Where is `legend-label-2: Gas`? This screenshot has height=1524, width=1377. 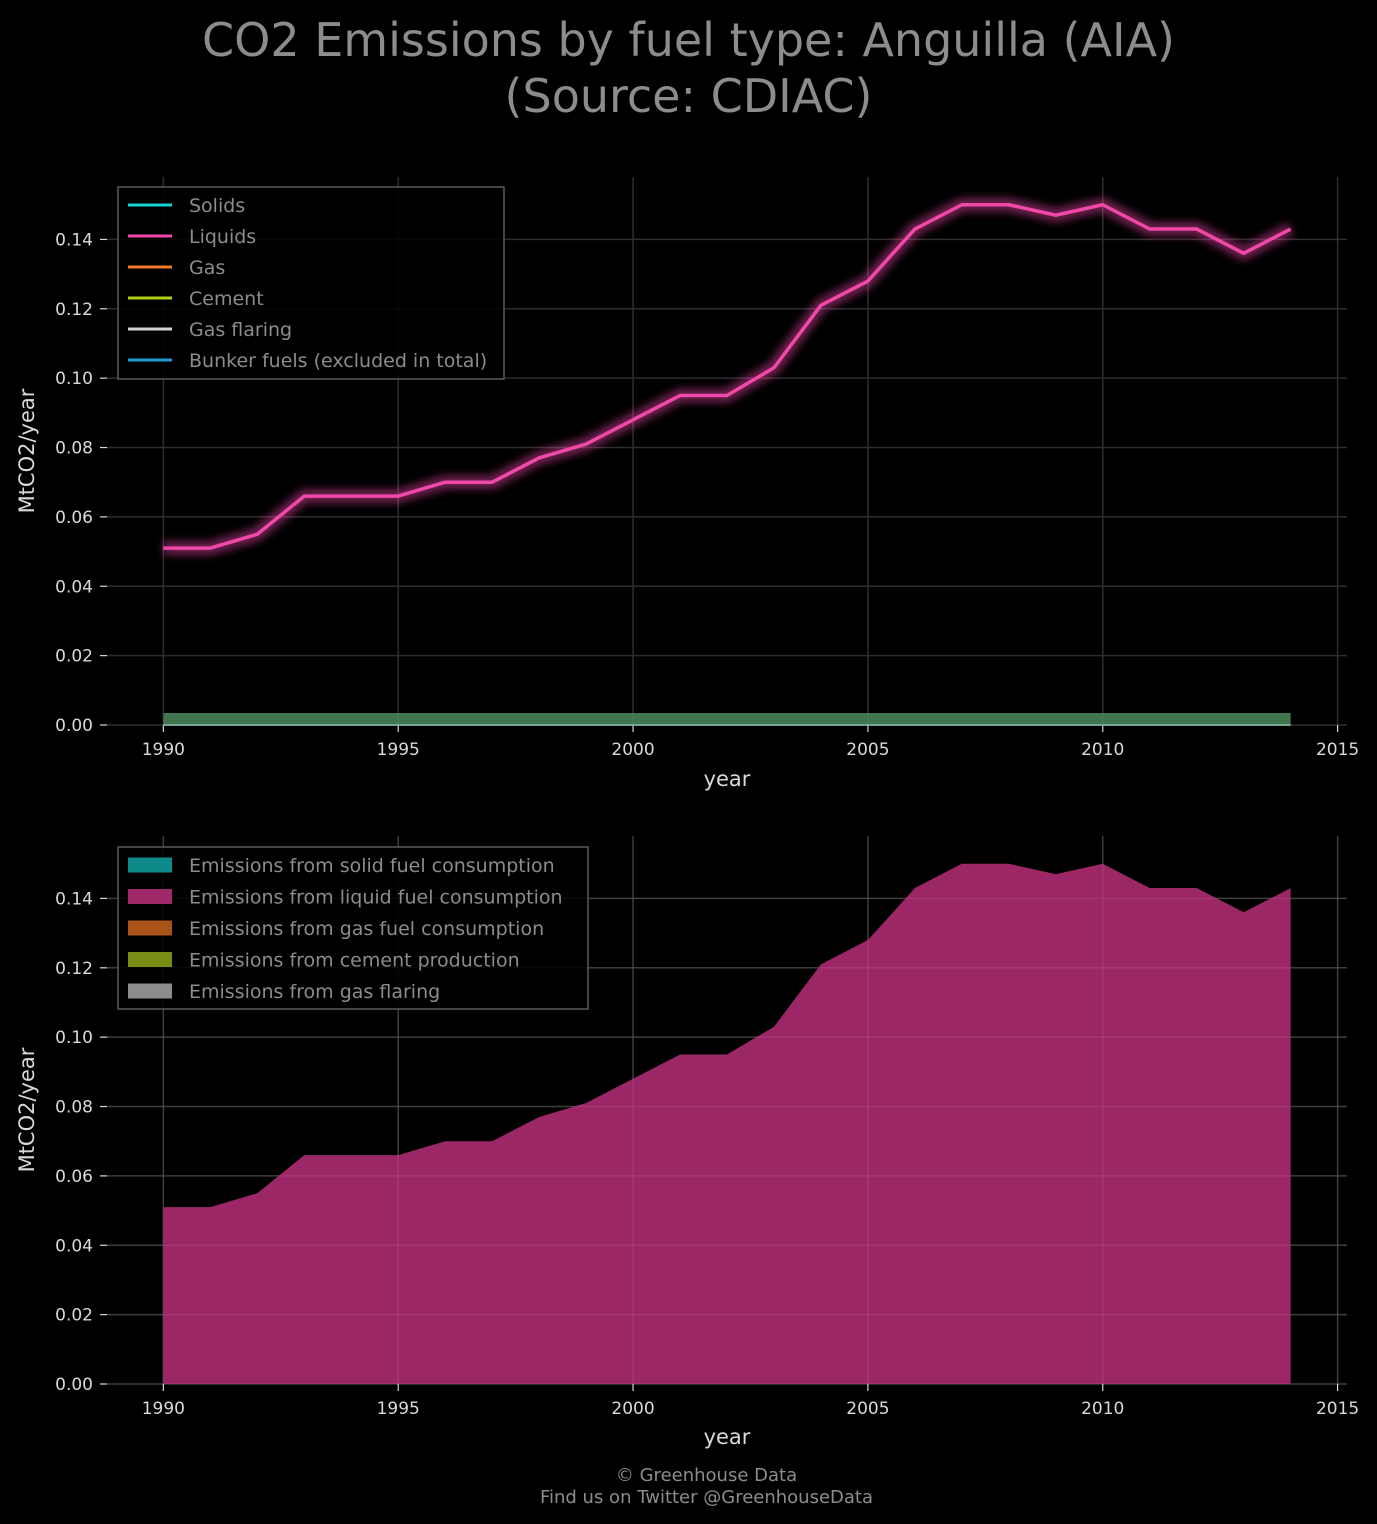 legend-label-2: Gas is located at coordinates (207, 268).